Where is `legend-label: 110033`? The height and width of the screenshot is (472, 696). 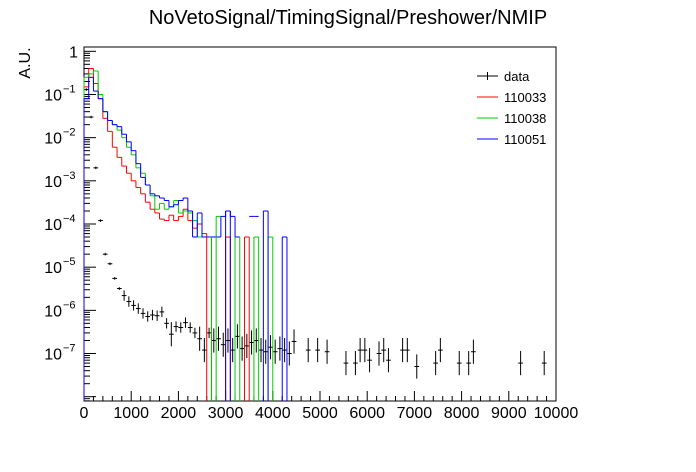
legend-label: 110033 is located at coordinates (525, 97).